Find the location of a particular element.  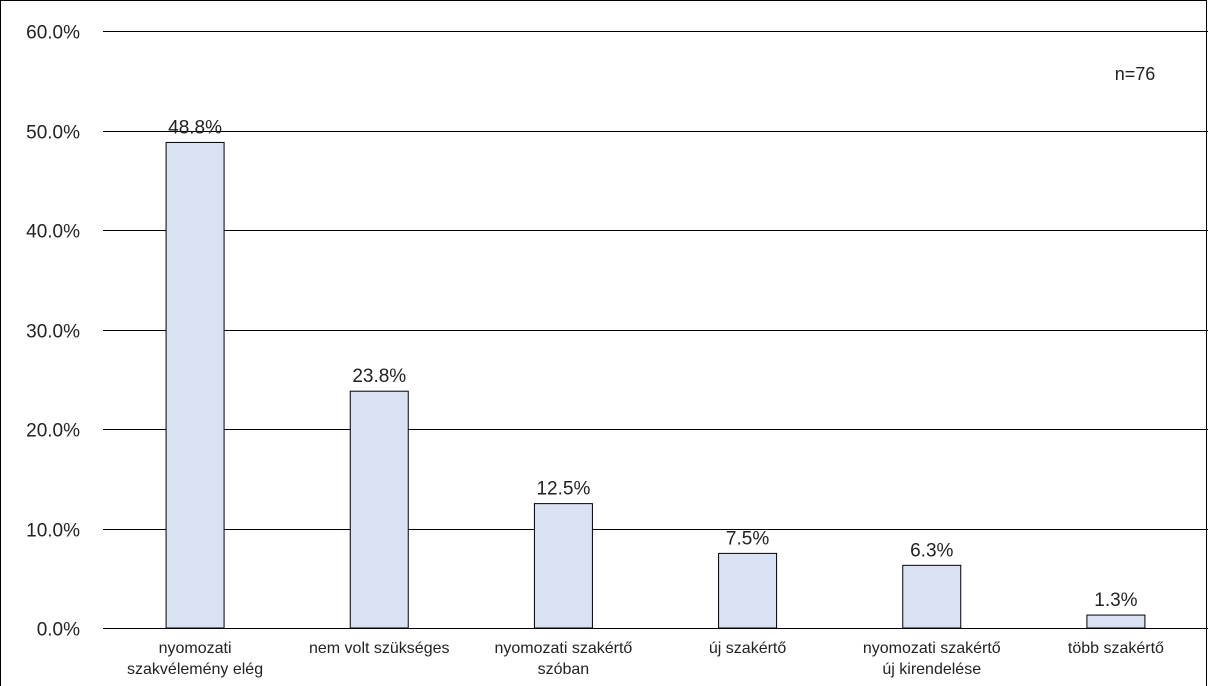

y-tick-label: 0.0% is located at coordinates (58, 630).